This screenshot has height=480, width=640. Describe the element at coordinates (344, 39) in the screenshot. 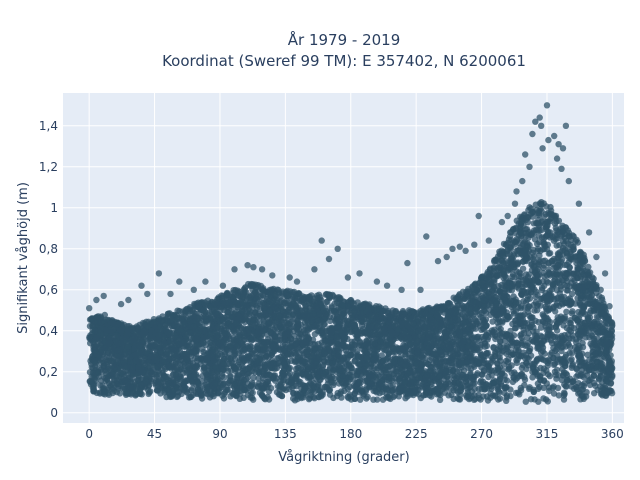

I see `chart-title: År 1979 - 2019` at that location.